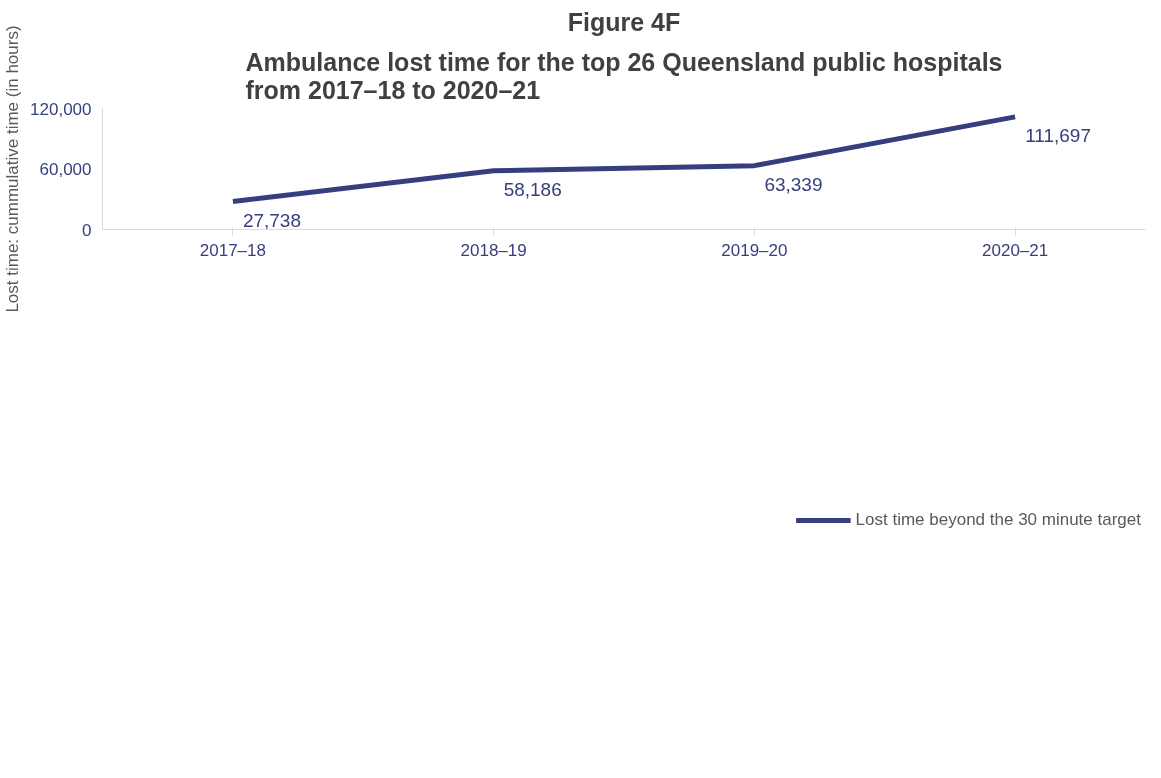  I want to click on legend-label: Lost time beyond the 30 minute target, so click(998, 520).